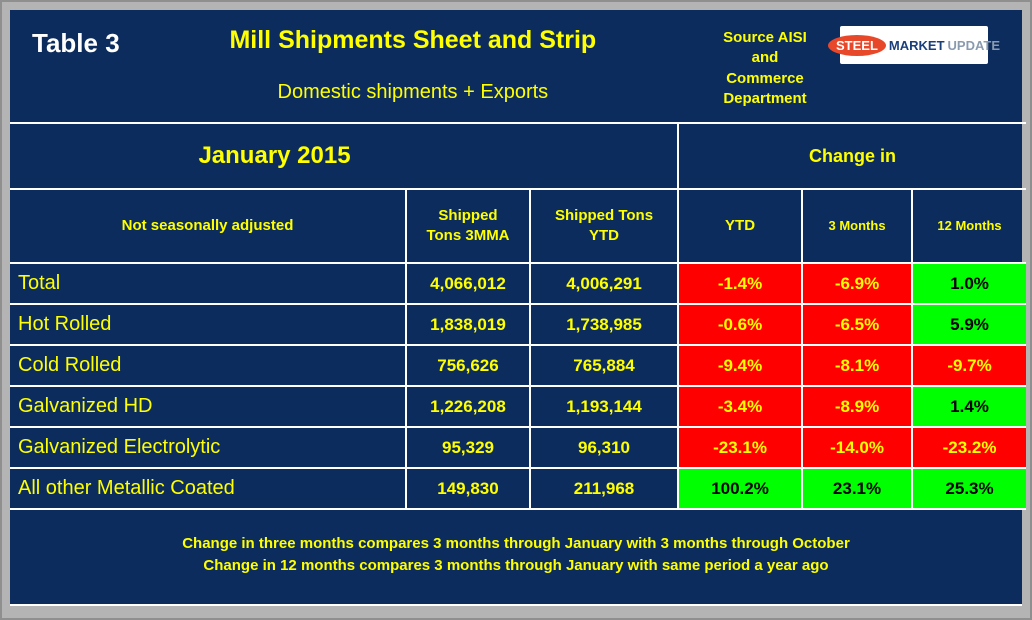 The height and width of the screenshot is (620, 1032). What do you see at coordinates (604, 488) in the screenshot?
I see `shipped-ytd-cell: 211,968` at bounding box center [604, 488].